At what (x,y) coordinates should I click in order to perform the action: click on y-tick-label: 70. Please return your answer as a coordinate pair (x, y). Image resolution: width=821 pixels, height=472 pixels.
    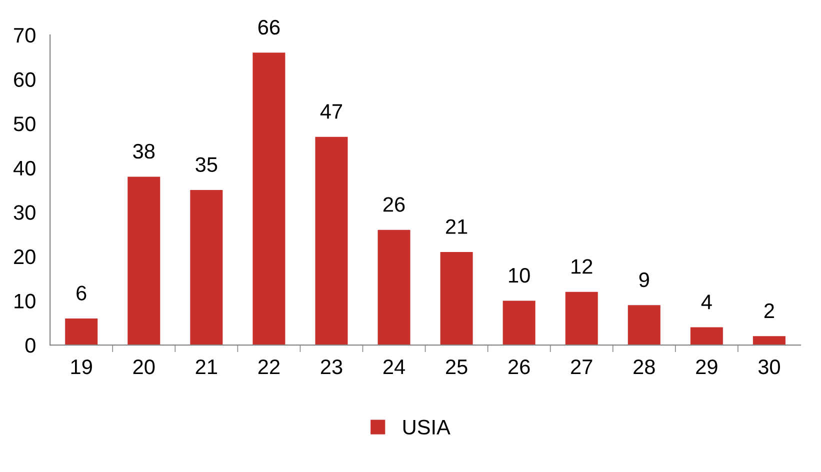
    Looking at the image, I should click on (25, 35).